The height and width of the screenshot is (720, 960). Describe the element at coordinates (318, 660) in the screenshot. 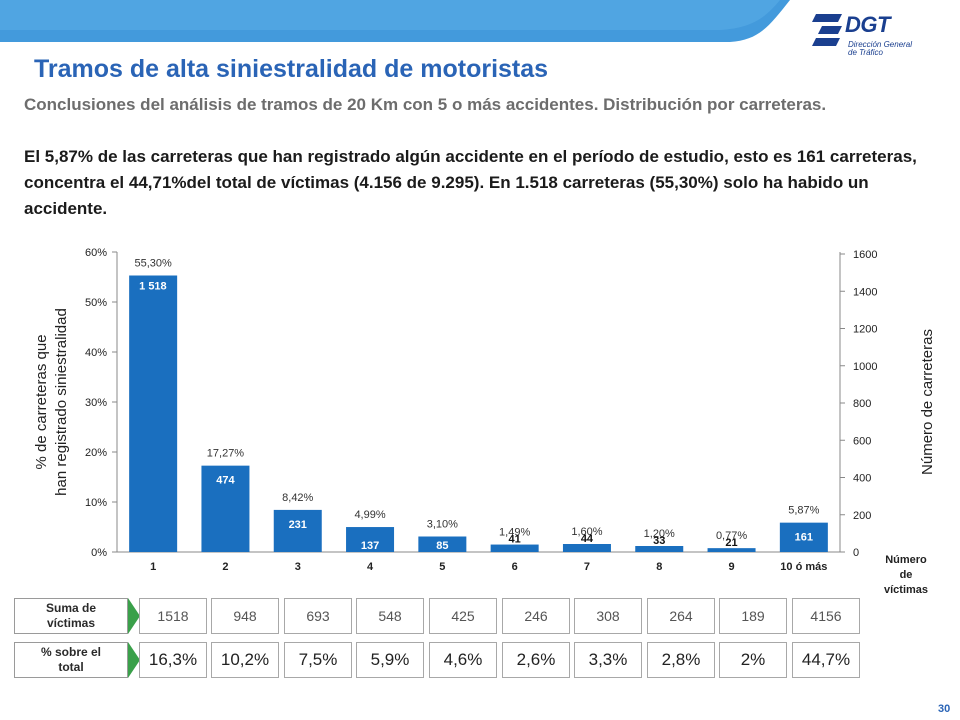

I see `pct-cell: 7,5%` at that location.